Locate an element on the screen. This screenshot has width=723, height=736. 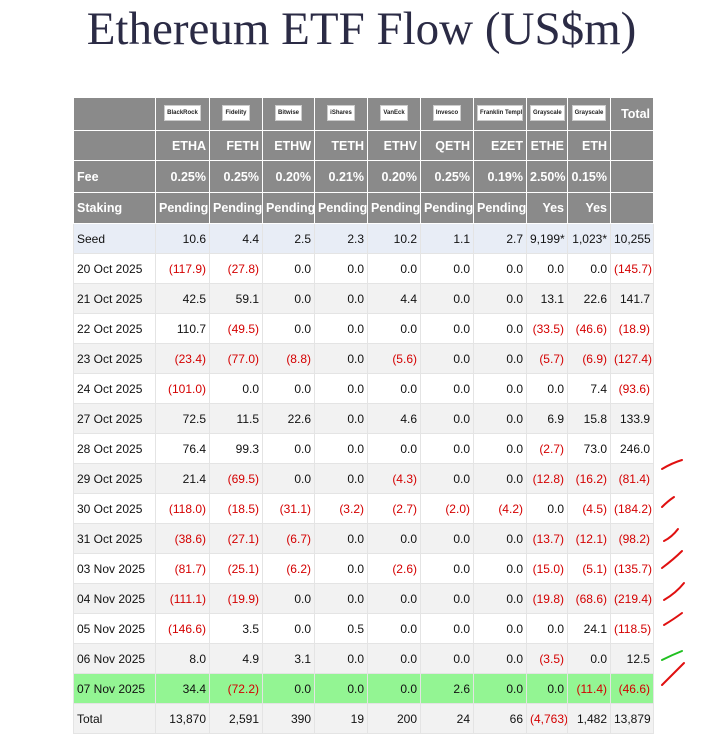
flow-value: 4.9 is located at coordinates (236, 658).